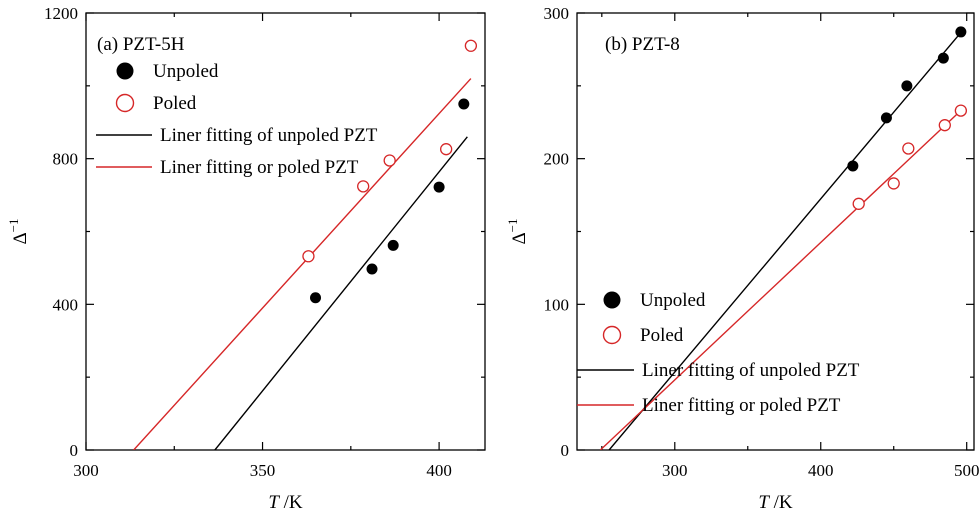 This screenshot has width=979, height=521. I want to click on x-tick-label: 500, so click(966, 470).